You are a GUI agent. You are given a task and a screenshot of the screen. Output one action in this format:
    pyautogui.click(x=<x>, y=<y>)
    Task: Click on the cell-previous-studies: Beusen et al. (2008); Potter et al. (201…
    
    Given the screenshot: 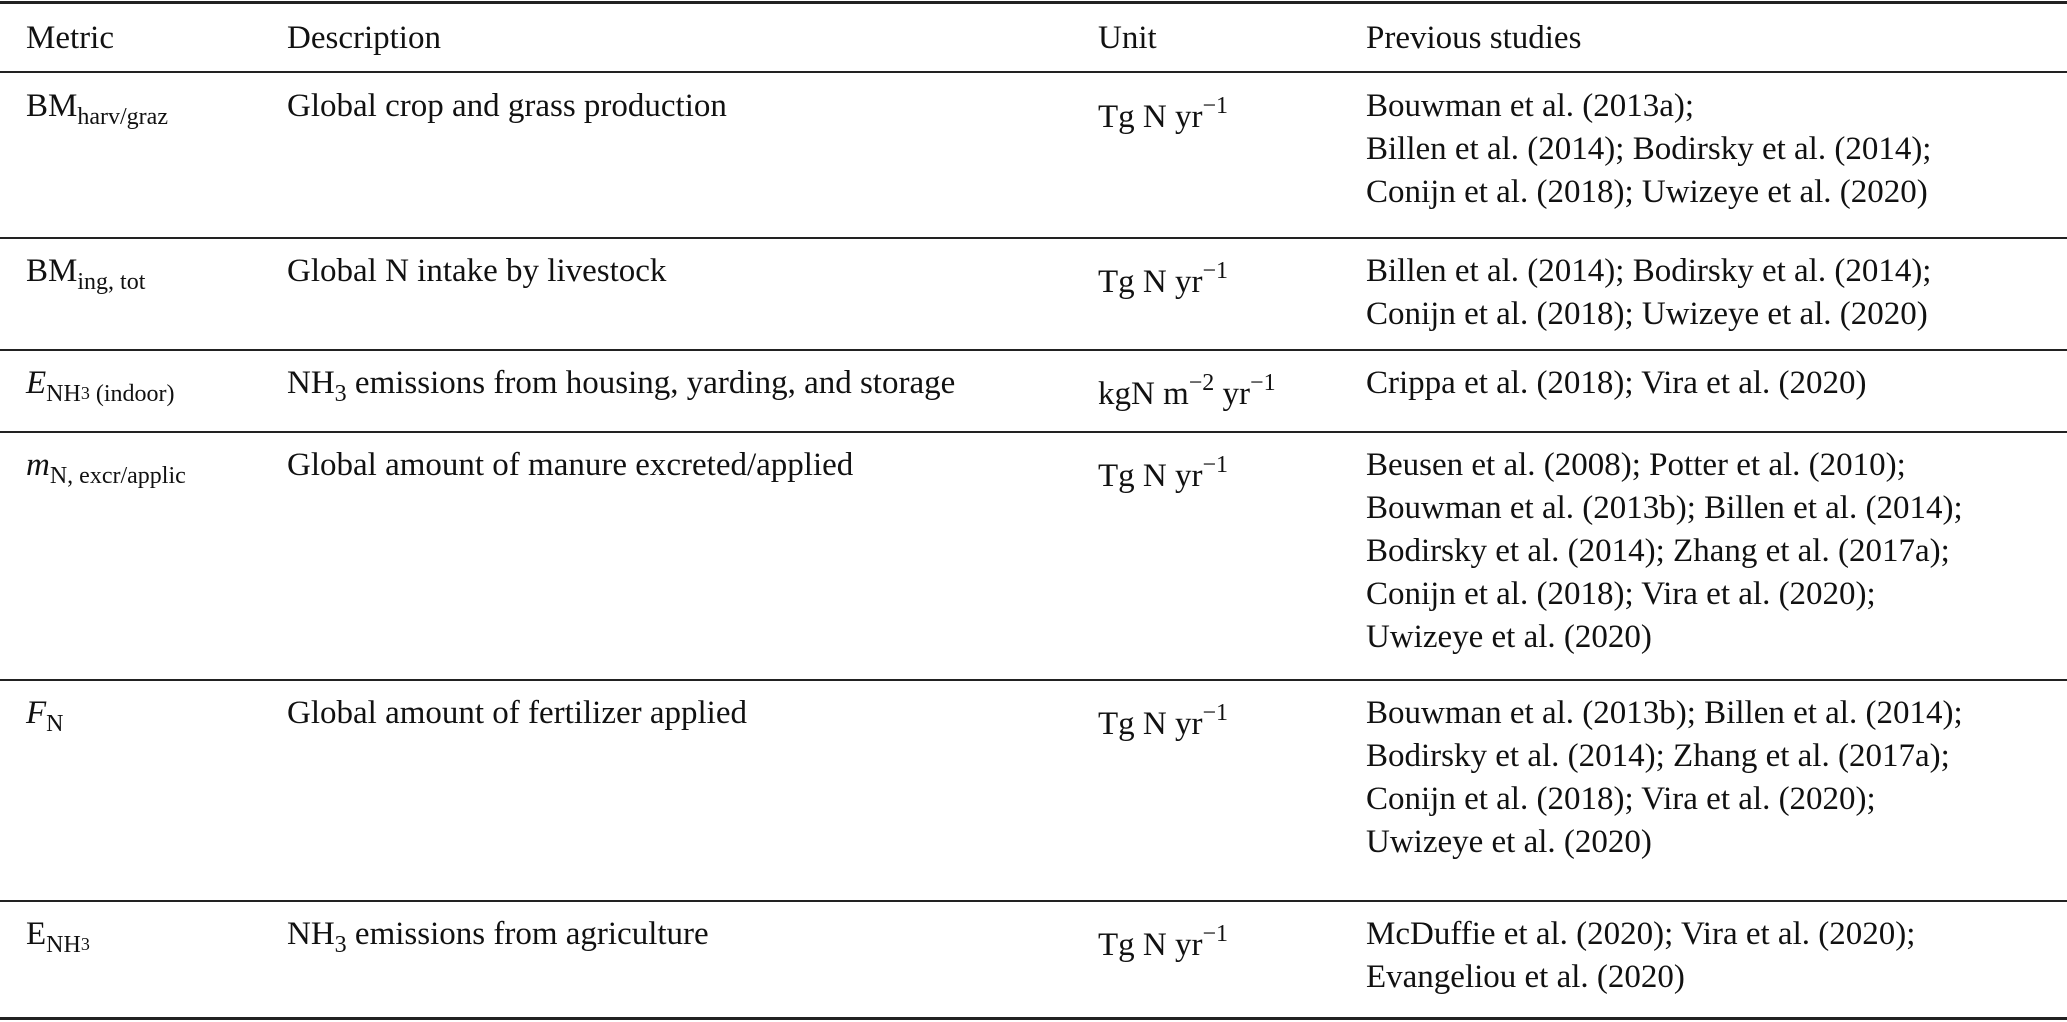 What is the action you would take?
    pyautogui.click(x=1664, y=551)
    